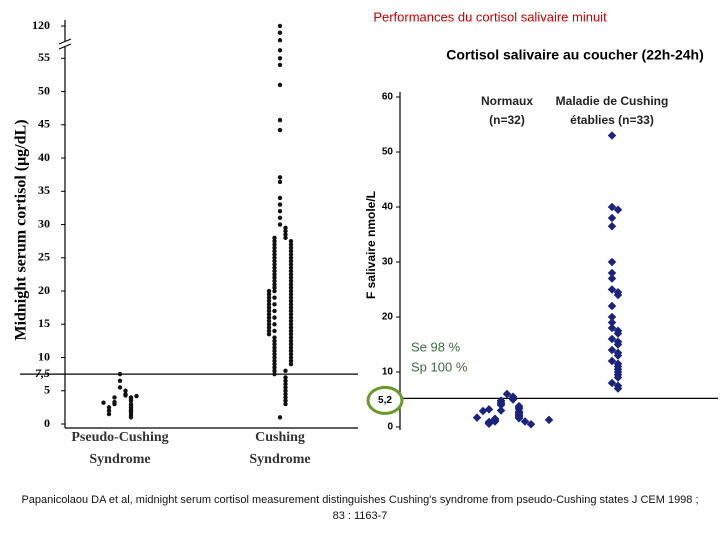 The height and width of the screenshot is (540, 720). What do you see at coordinates (371, 245) in the screenshot?
I see `y-axis-label: F salivaire nmole/L` at bounding box center [371, 245].